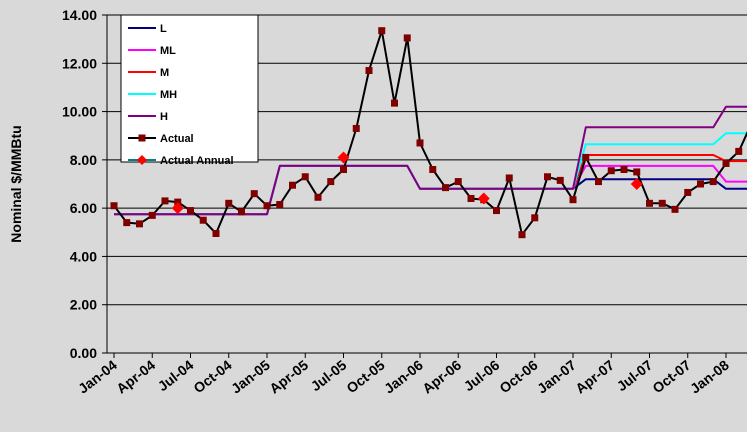  What do you see at coordinates (83, 208) in the screenshot?
I see `y-tick-label: 6.00` at bounding box center [83, 208].